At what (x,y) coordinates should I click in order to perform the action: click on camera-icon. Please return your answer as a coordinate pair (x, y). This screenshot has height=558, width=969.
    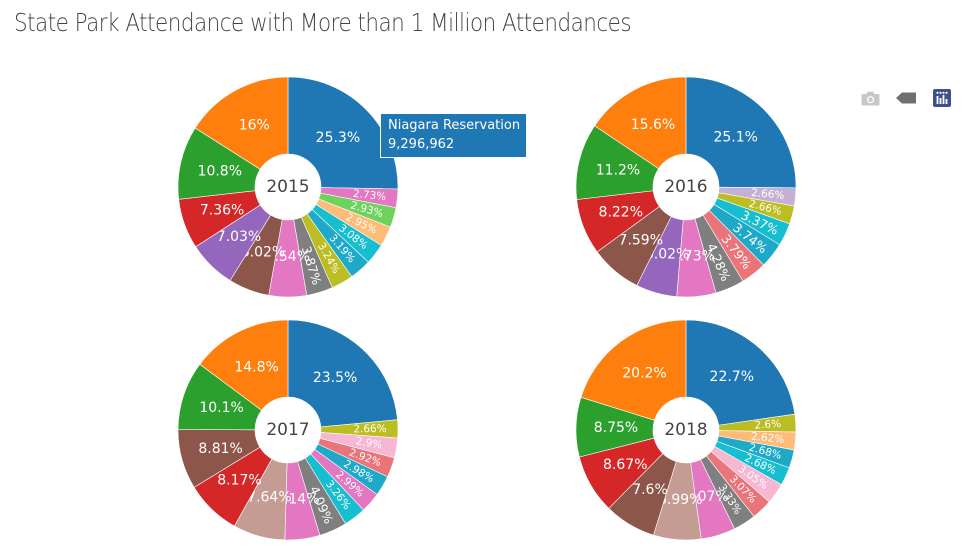
    Looking at the image, I should click on (870, 98).